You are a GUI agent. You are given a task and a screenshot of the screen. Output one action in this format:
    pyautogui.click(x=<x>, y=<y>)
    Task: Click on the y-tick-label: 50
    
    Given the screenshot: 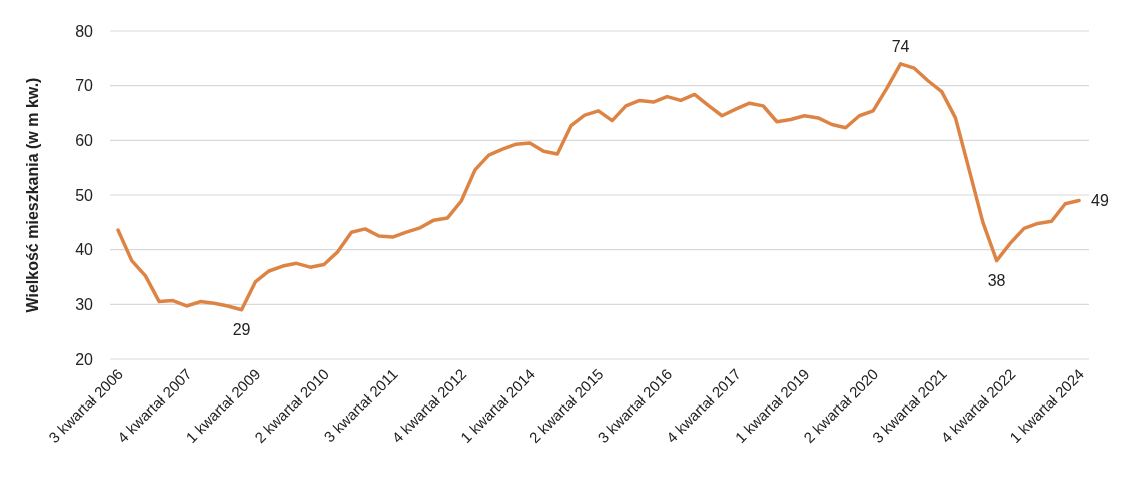 What is the action you would take?
    pyautogui.click(x=84, y=195)
    